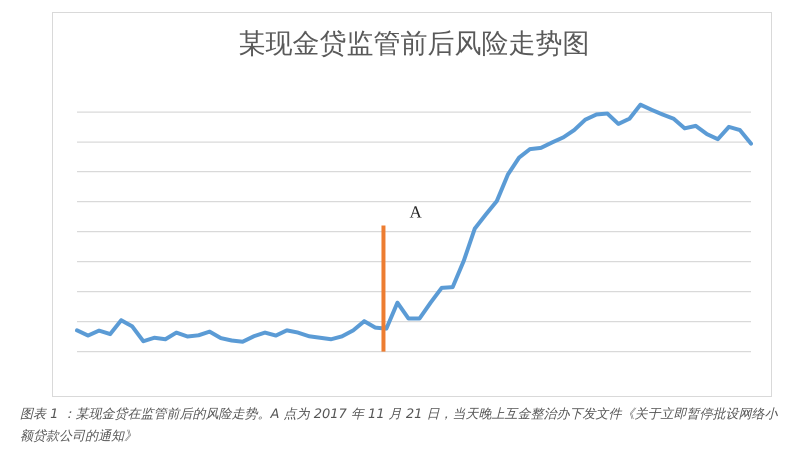 This screenshot has height=461, width=787. What do you see at coordinates (399, 426) in the screenshot?
I see `text: 图表 1 ：某现金贷在监管前后的风险走势。A 点为 2017 年 11 月 21 日，当天晚上互金整治办下发文件《关于立即暂停批设网络小额贷款公司的通知》` at bounding box center [399, 426].